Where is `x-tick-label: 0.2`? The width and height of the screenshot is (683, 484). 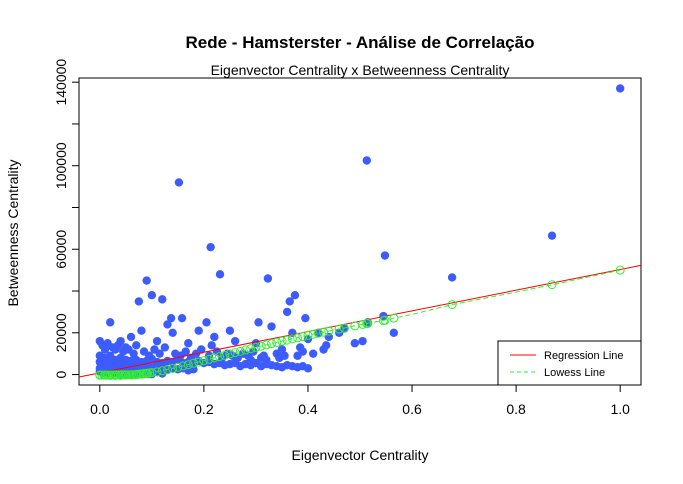
x-tick-label: 0.2 is located at coordinates (204, 409).